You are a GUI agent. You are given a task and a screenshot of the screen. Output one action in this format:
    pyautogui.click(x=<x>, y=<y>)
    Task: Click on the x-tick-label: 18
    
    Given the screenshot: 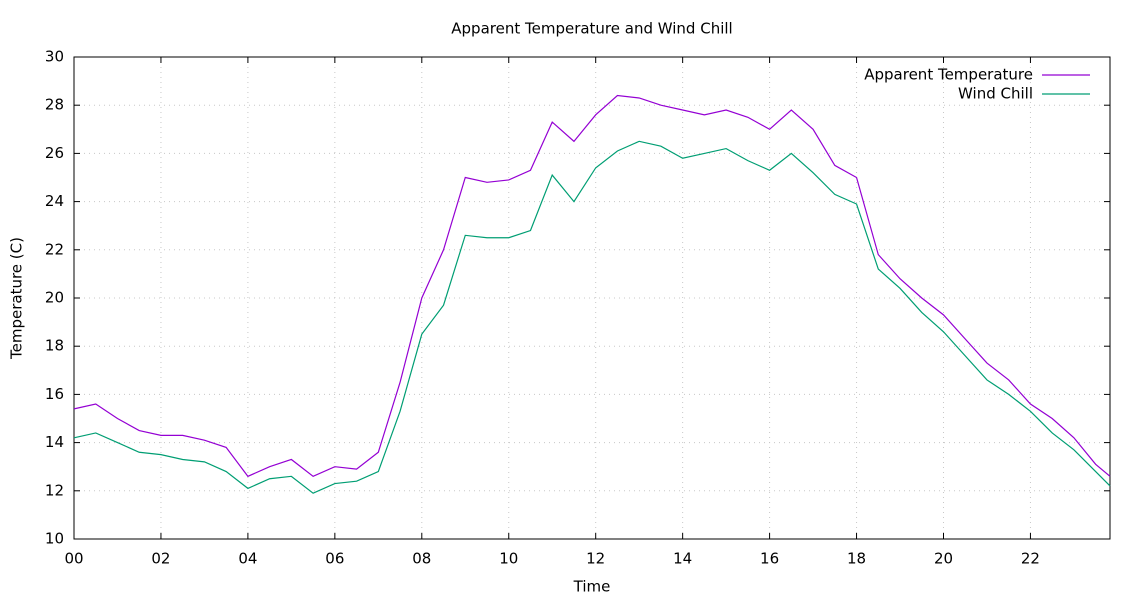 What is the action you would take?
    pyautogui.click(x=856, y=559)
    